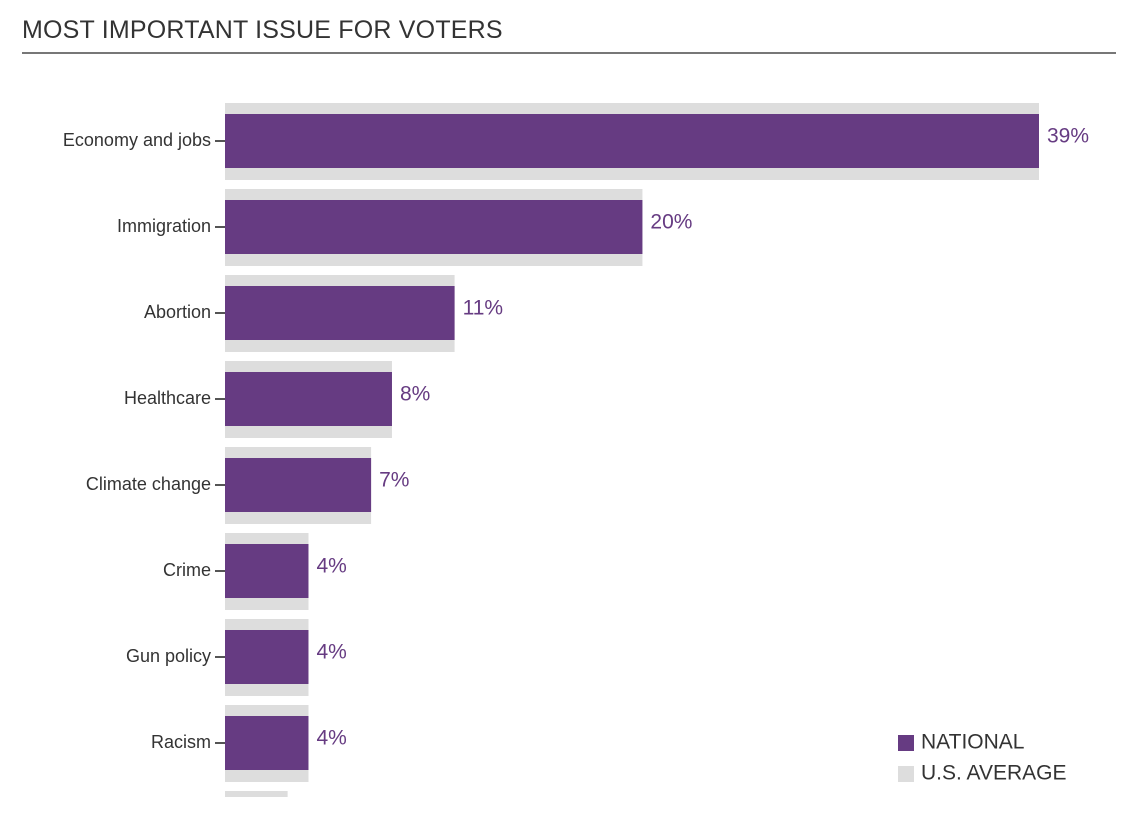 This screenshot has width=1144, height=838. Describe the element at coordinates (982, 758) in the screenshot. I see `legend: NATIONAL U.S. AVERAGE` at that location.